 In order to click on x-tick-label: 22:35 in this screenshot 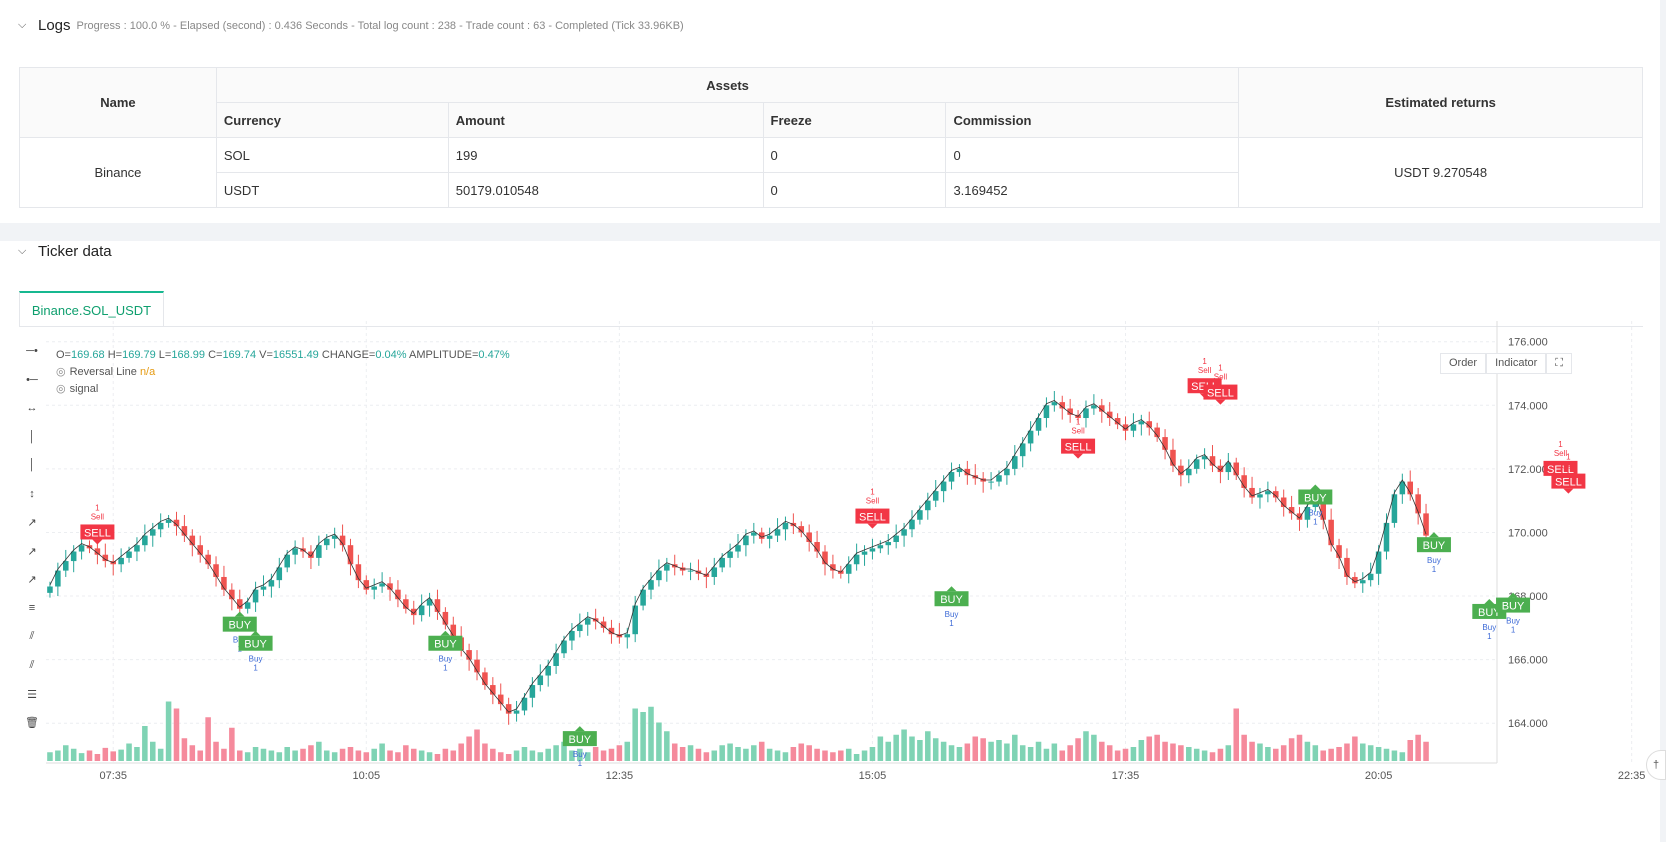, I will do `click(1632, 776)`.